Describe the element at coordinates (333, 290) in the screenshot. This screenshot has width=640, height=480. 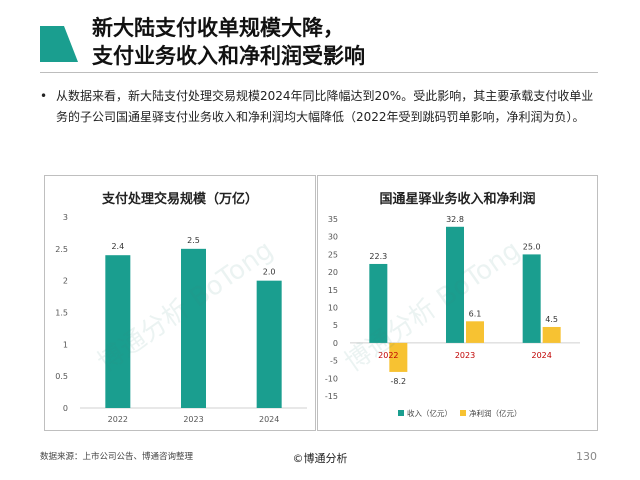
I see `y-tick-label: 15` at that location.